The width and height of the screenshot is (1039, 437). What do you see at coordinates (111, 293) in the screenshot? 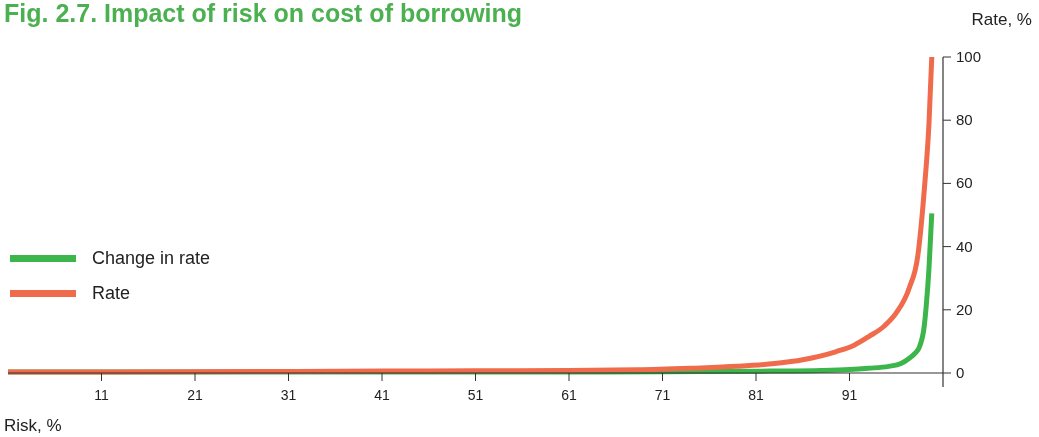
I see `legend-label: Rate` at bounding box center [111, 293].